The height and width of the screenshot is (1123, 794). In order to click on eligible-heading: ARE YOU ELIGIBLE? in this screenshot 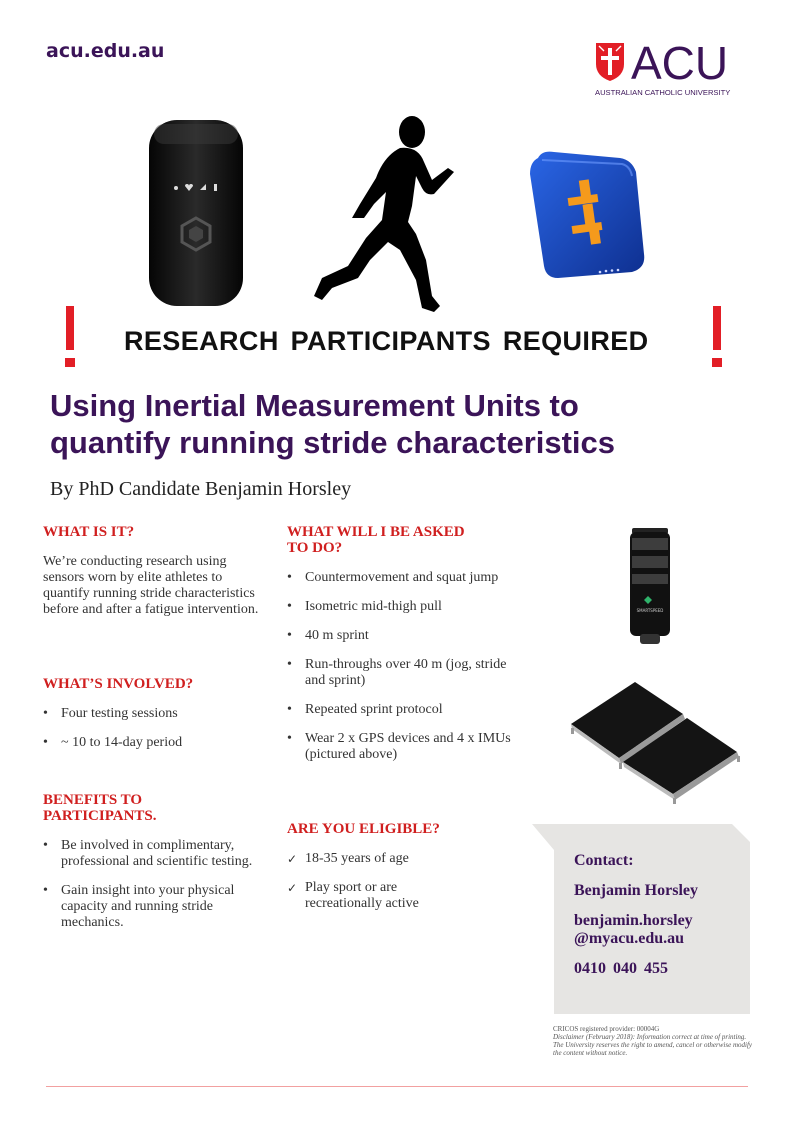, I will do `click(363, 829)`.